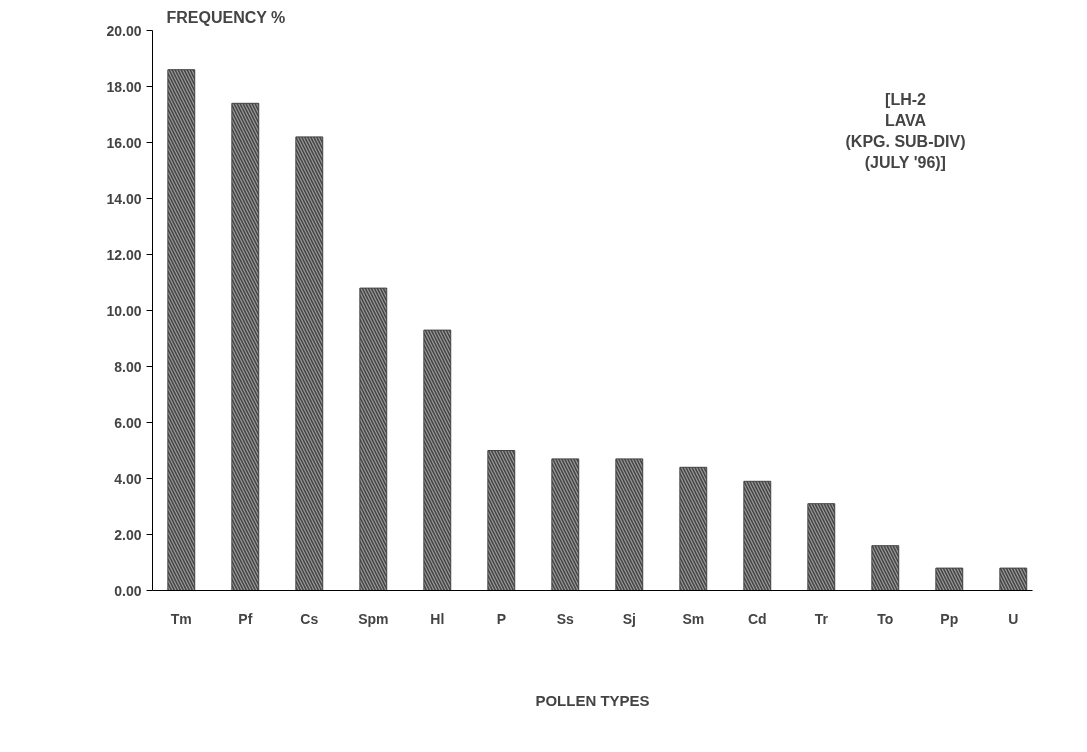 This screenshot has height=752, width=1087. What do you see at coordinates (124, 142) in the screenshot?
I see `y-tick-label: 16.00` at bounding box center [124, 142].